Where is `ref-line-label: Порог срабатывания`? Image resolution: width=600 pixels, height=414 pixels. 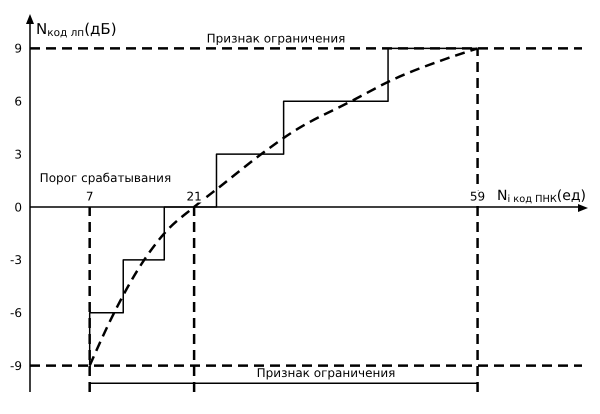
ref-line-label: Порог срабатывания is located at coordinates (106, 178).